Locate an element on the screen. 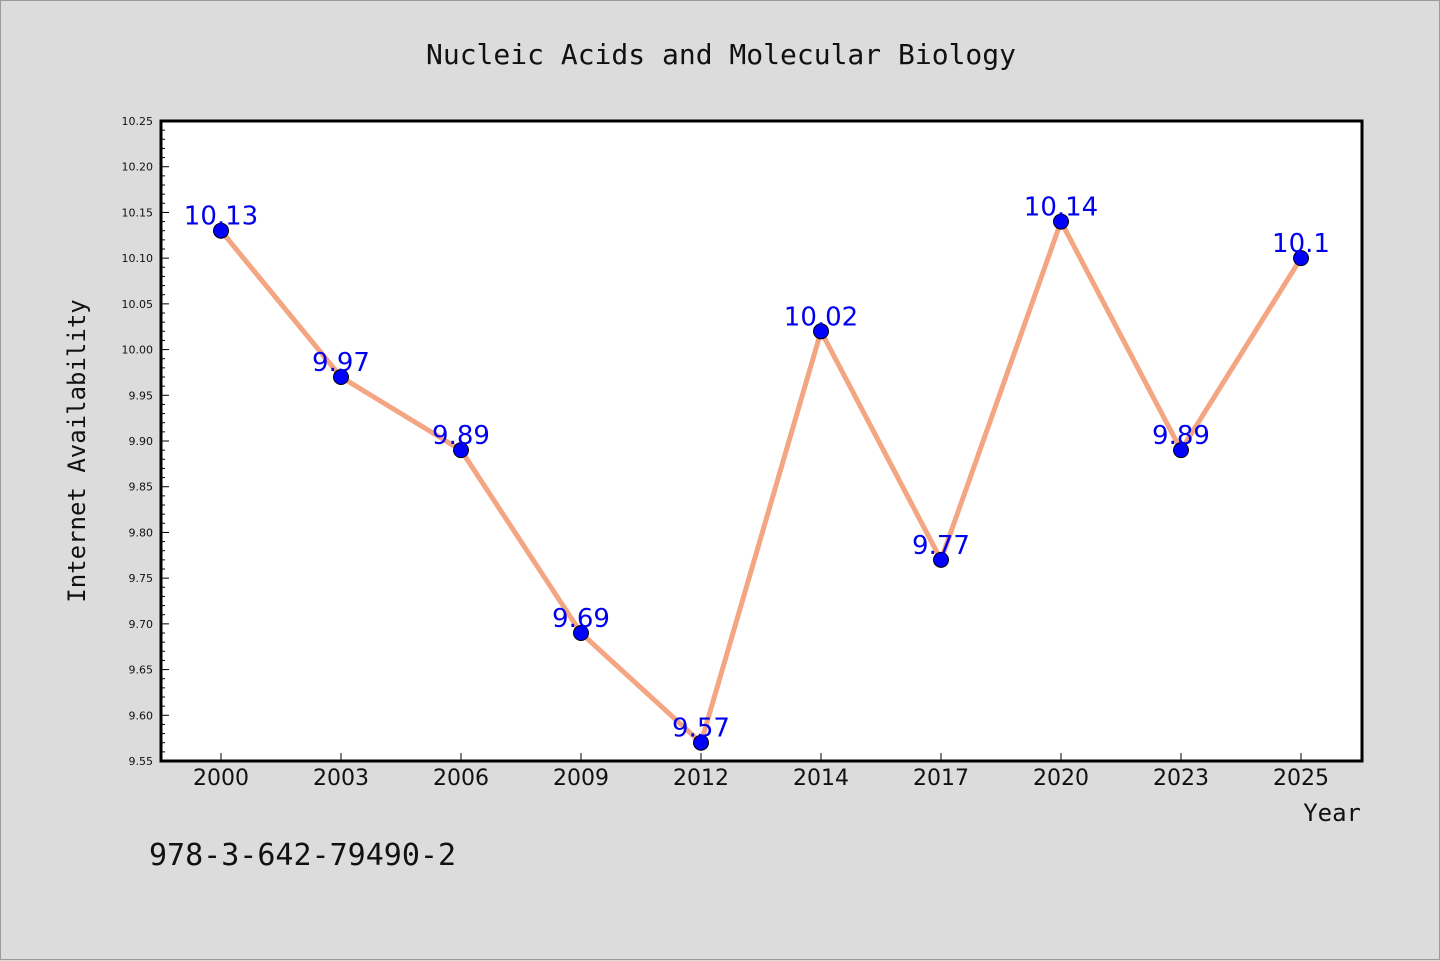 This screenshot has height=961, width=1440. data-label: 10.13 is located at coordinates (221, 217).